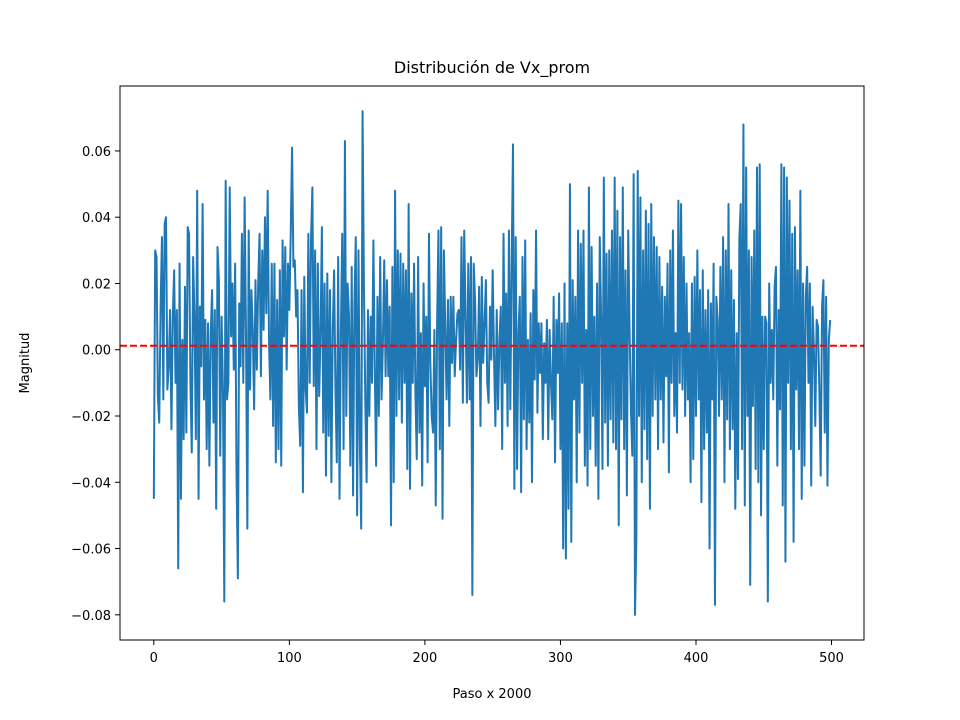 Image resolution: width=960 pixels, height=720 pixels. I want to click on y-tick-label: 0.00, so click(96, 351).